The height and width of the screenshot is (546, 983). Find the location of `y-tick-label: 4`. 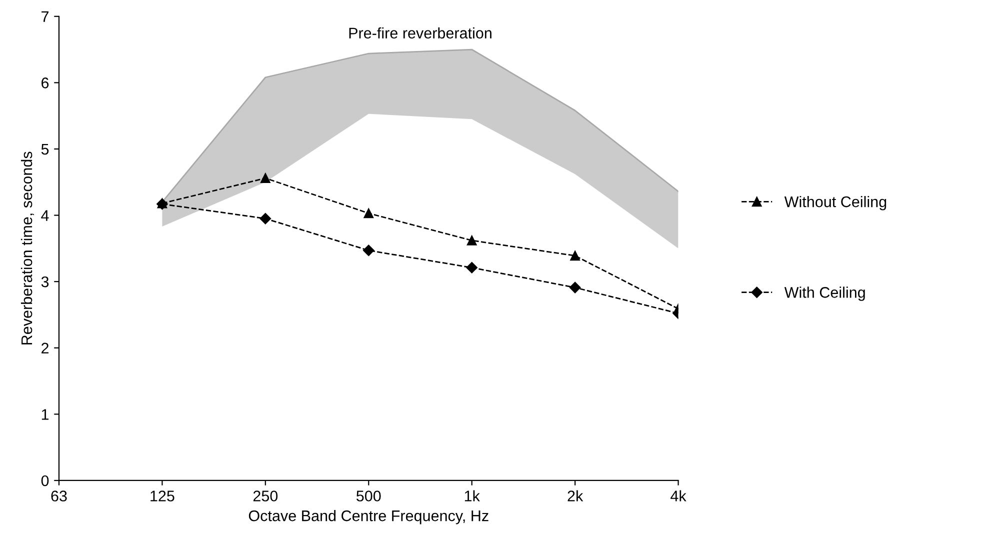

y-tick-label: 4 is located at coordinates (45, 215).